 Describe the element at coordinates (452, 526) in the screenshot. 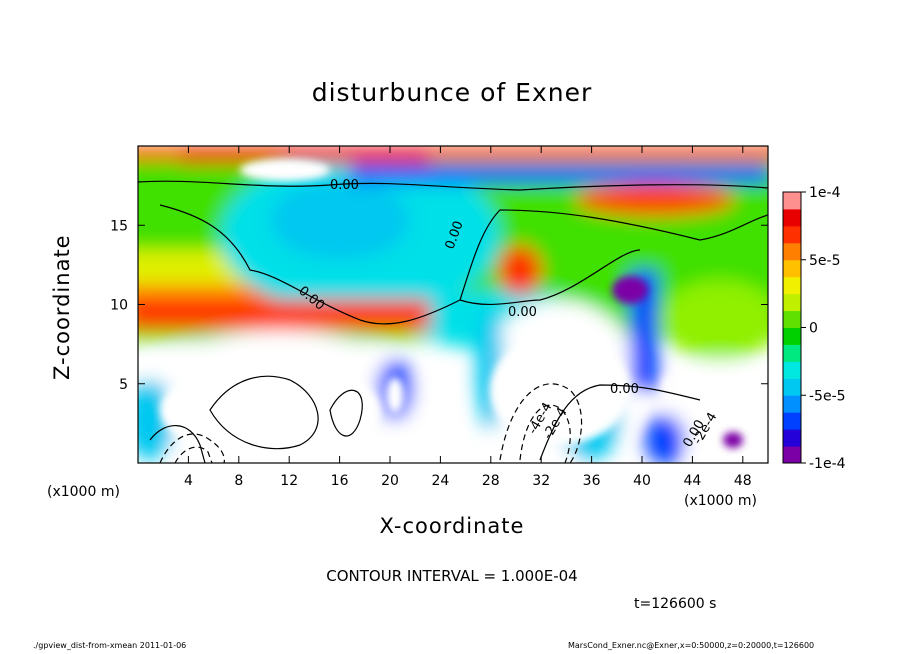

I see `x-axis-label: X-coordinate` at that location.